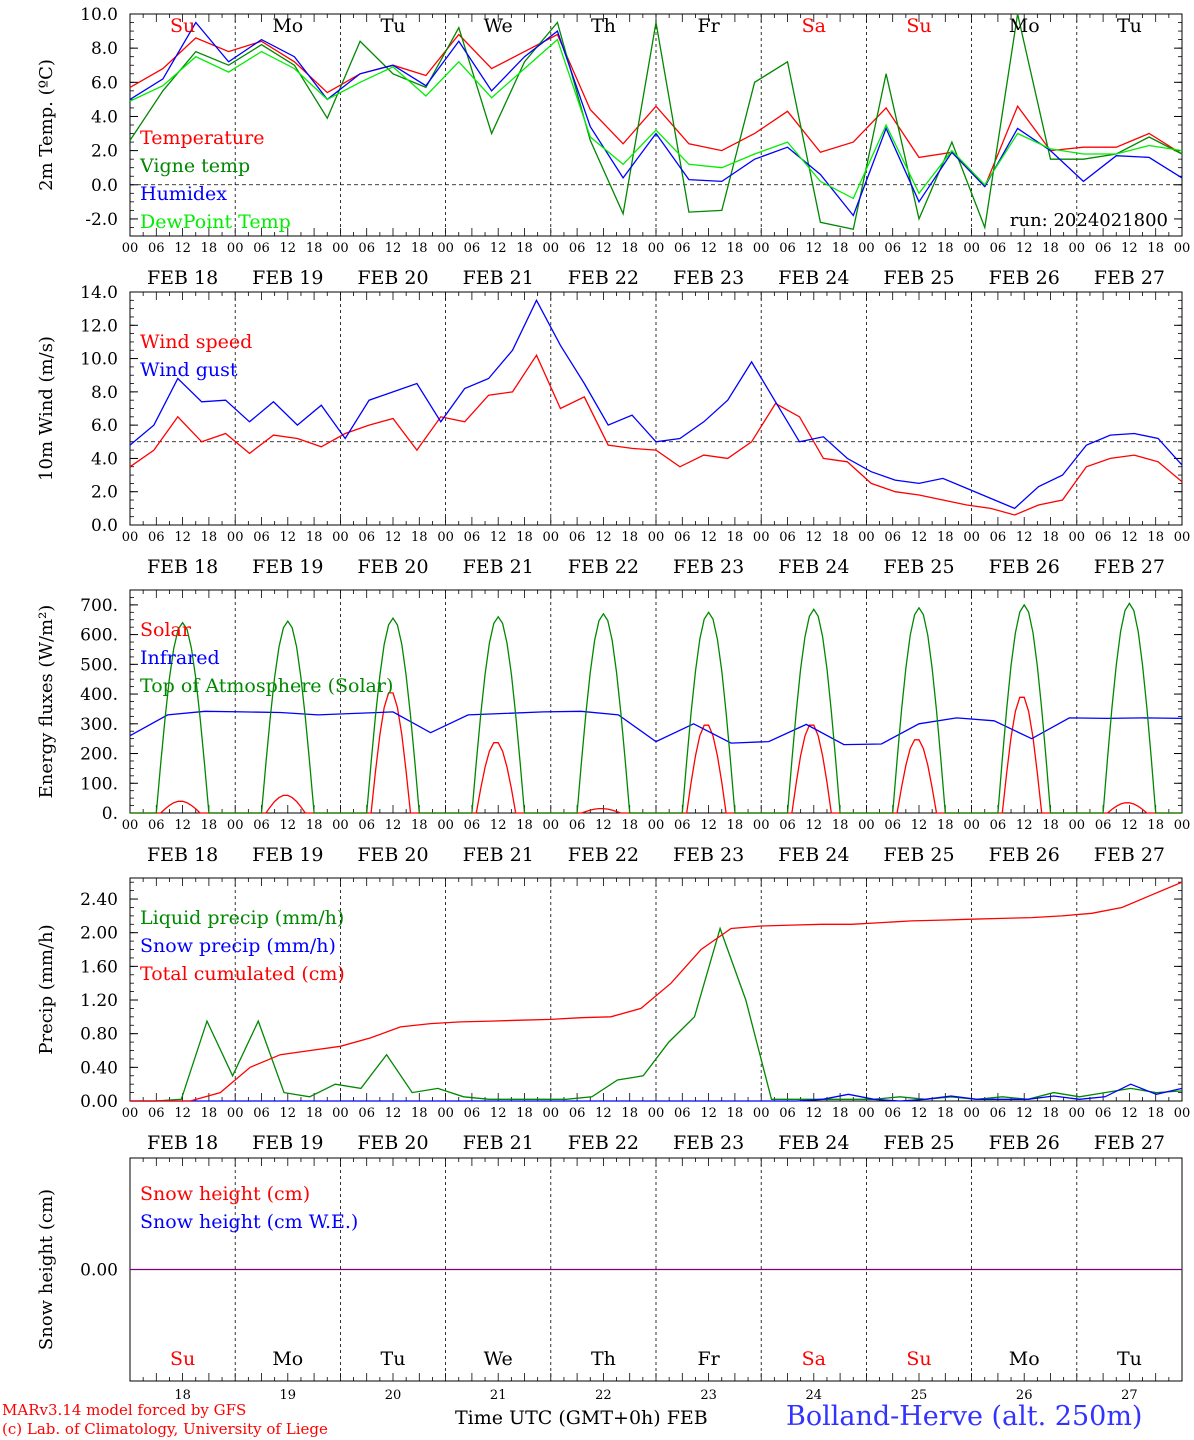 This screenshot has width=1194, height=1440. I want to click on y-tick-label: 0.40, so click(99, 1068).